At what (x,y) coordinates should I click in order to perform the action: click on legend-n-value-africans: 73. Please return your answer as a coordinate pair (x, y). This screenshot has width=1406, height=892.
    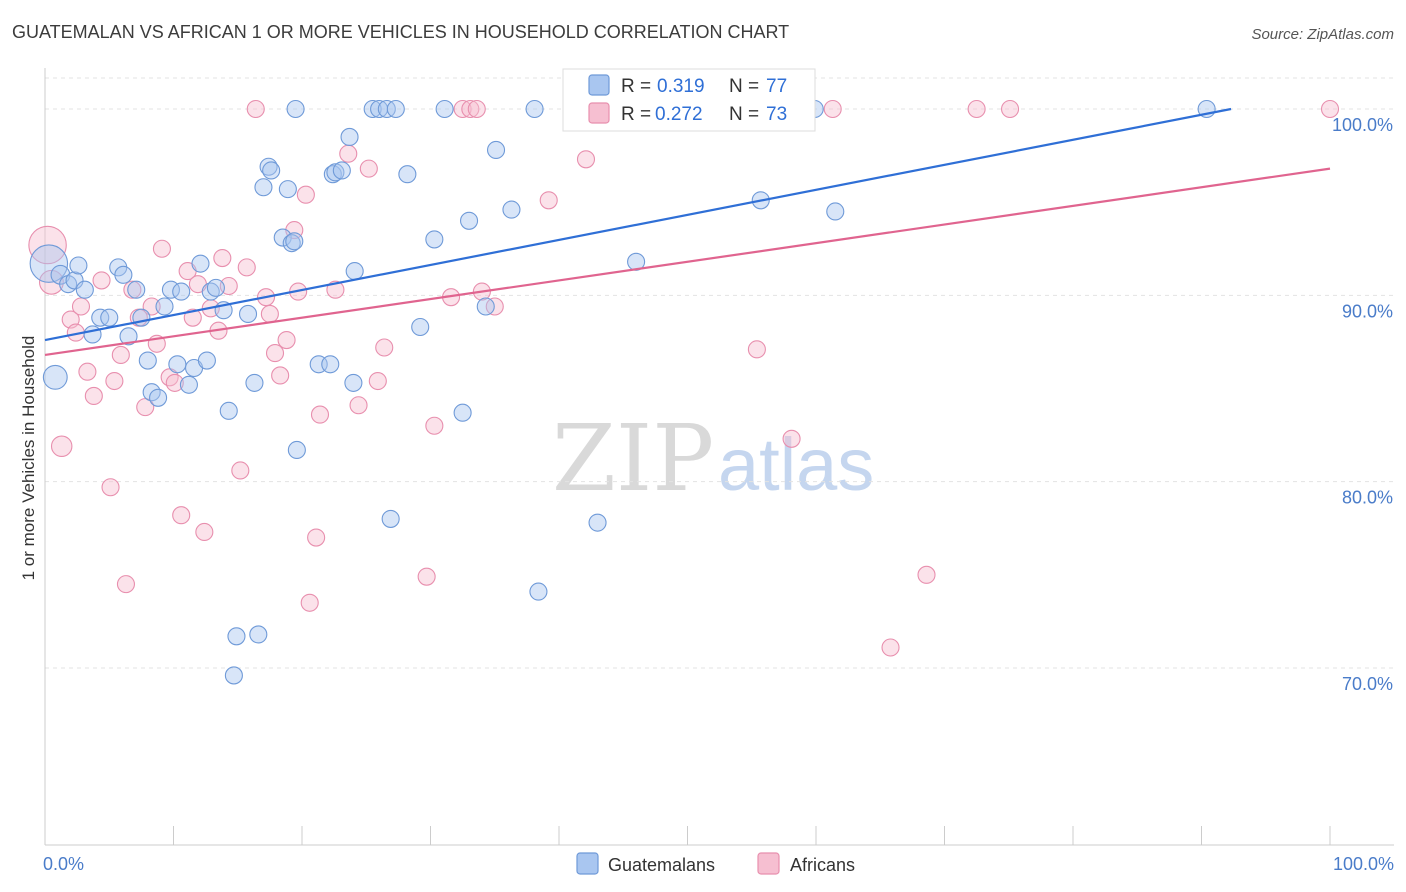
    Looking at the image, I should click on (776, 114).